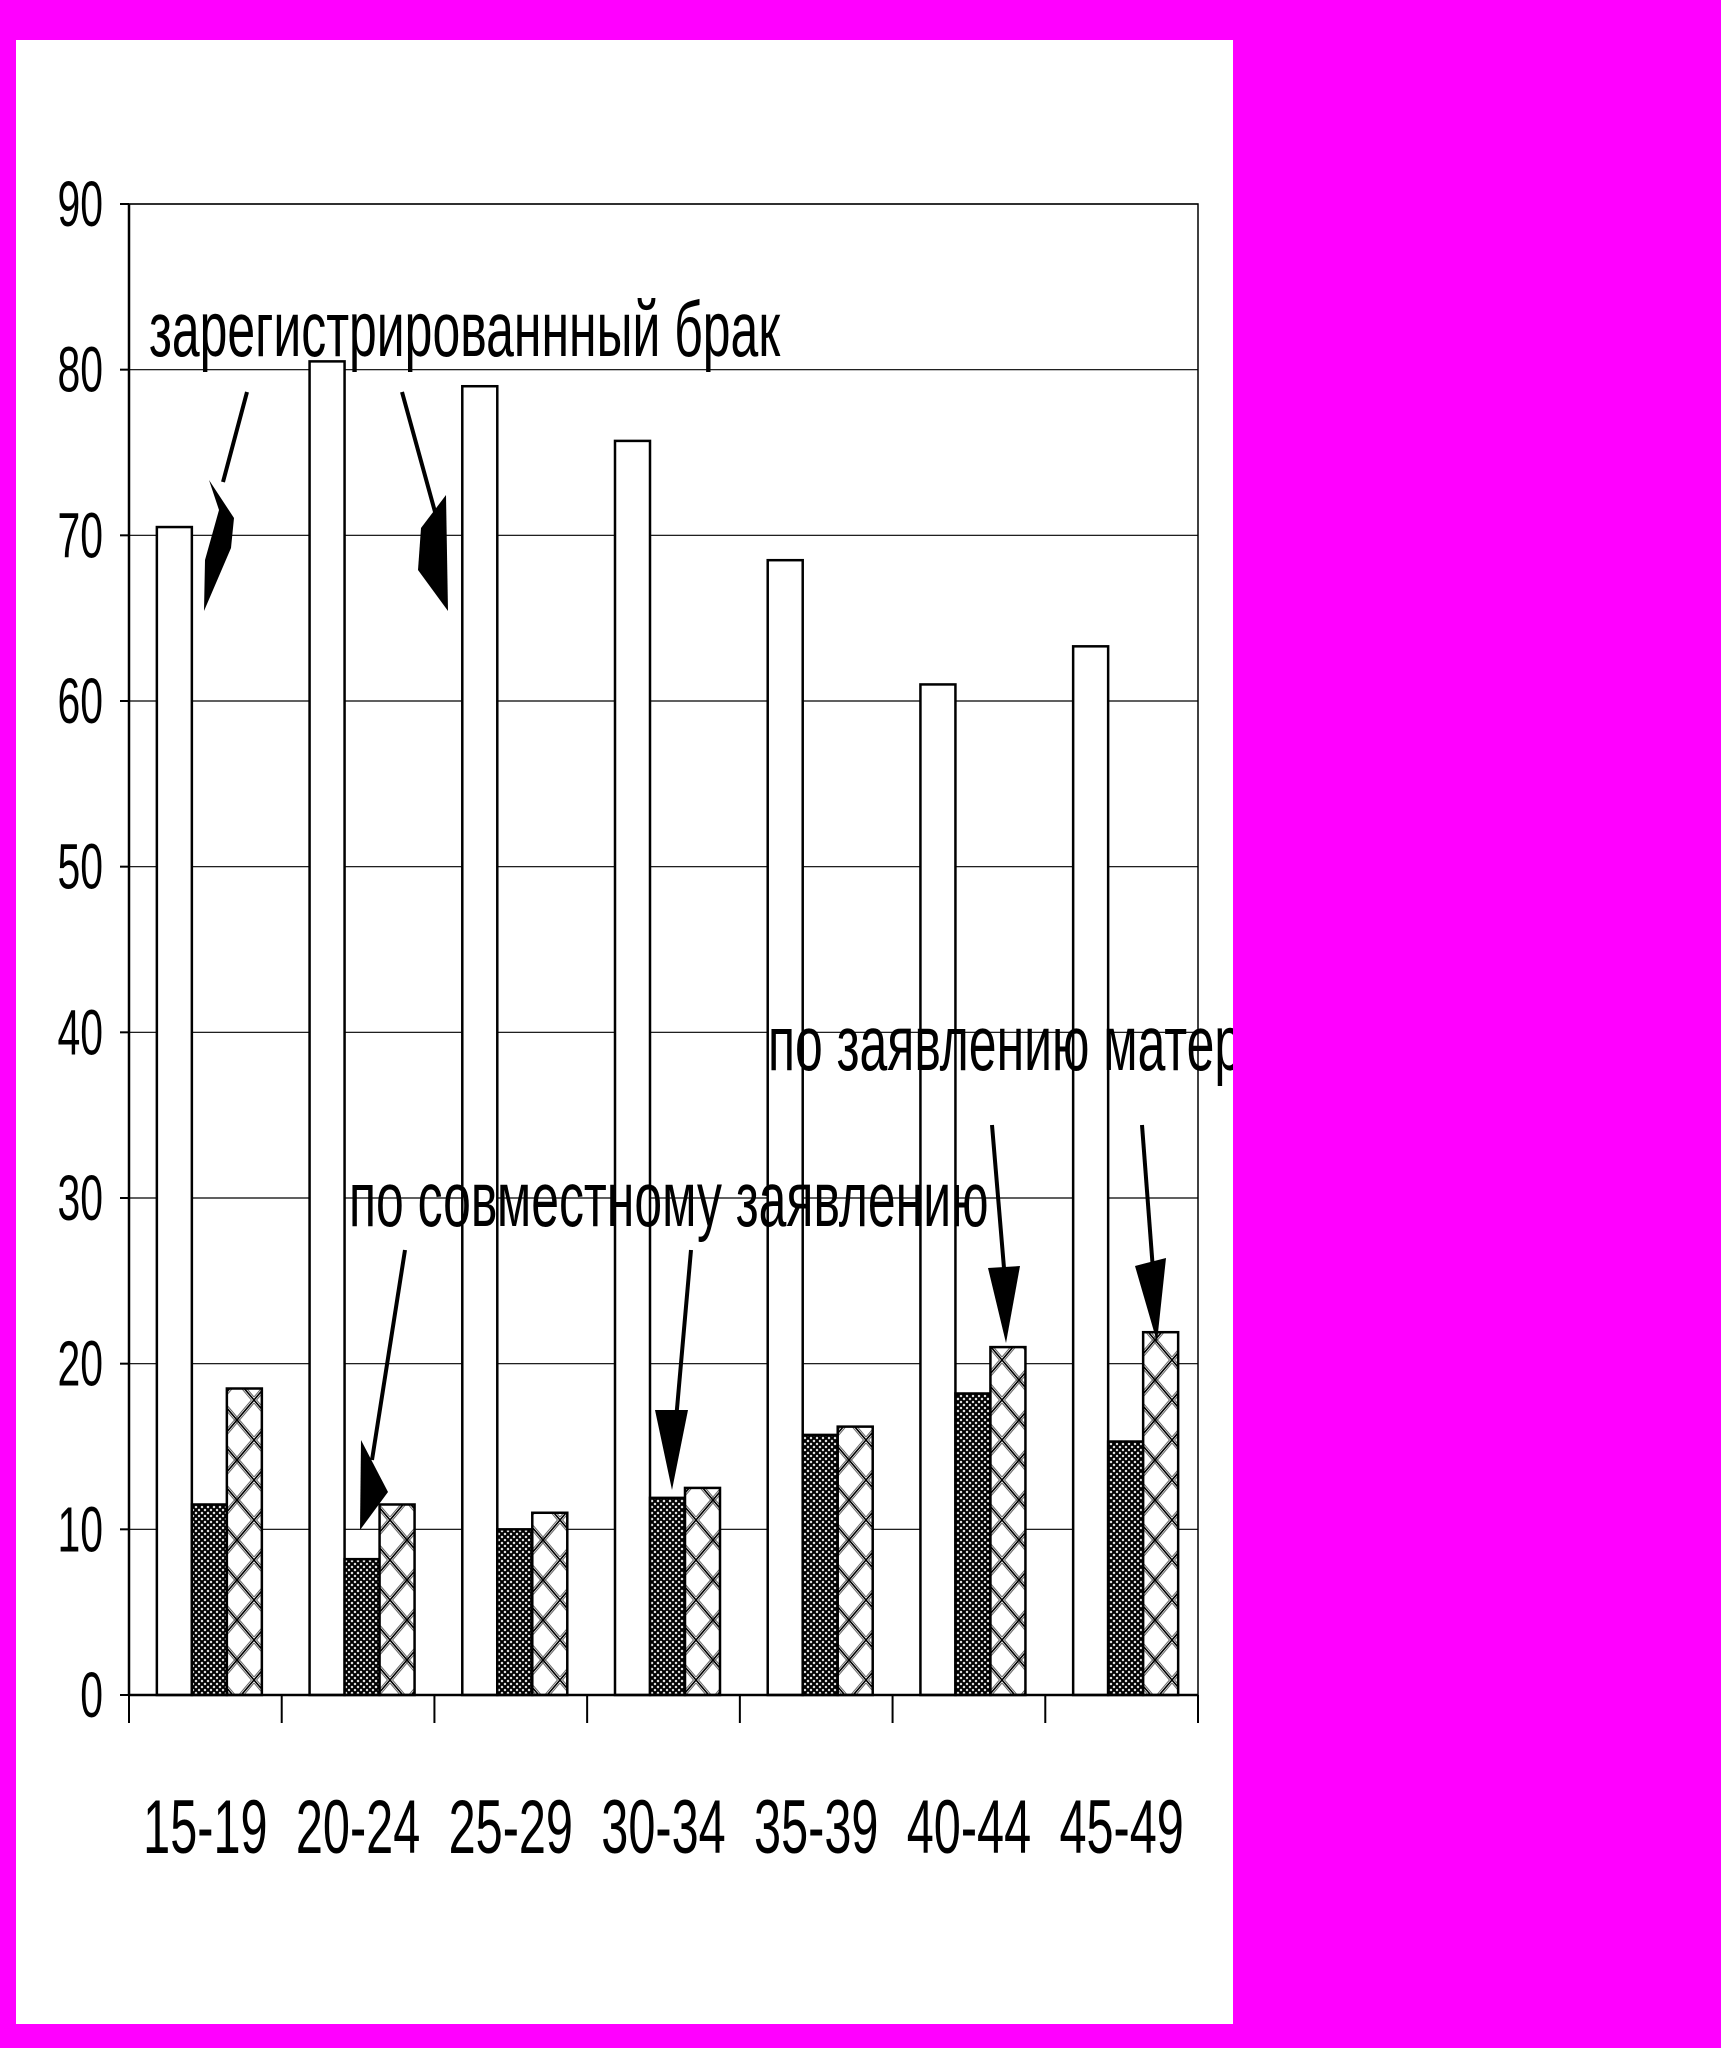  Describe the element at coordinates (80, 1529) in the screenshot. I see `y-tick-label-10: 10` at that location.